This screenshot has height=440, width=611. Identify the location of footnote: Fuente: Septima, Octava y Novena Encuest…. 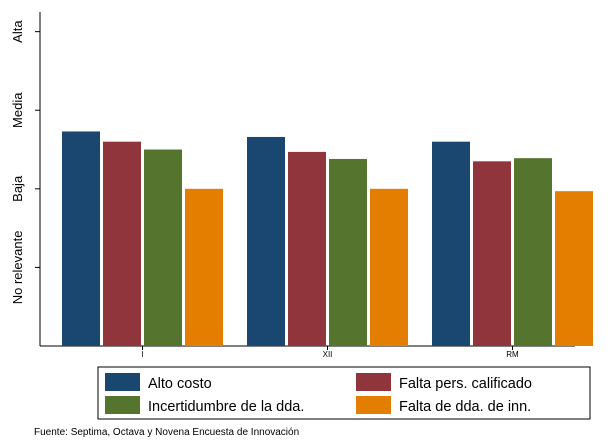
(166, 432).